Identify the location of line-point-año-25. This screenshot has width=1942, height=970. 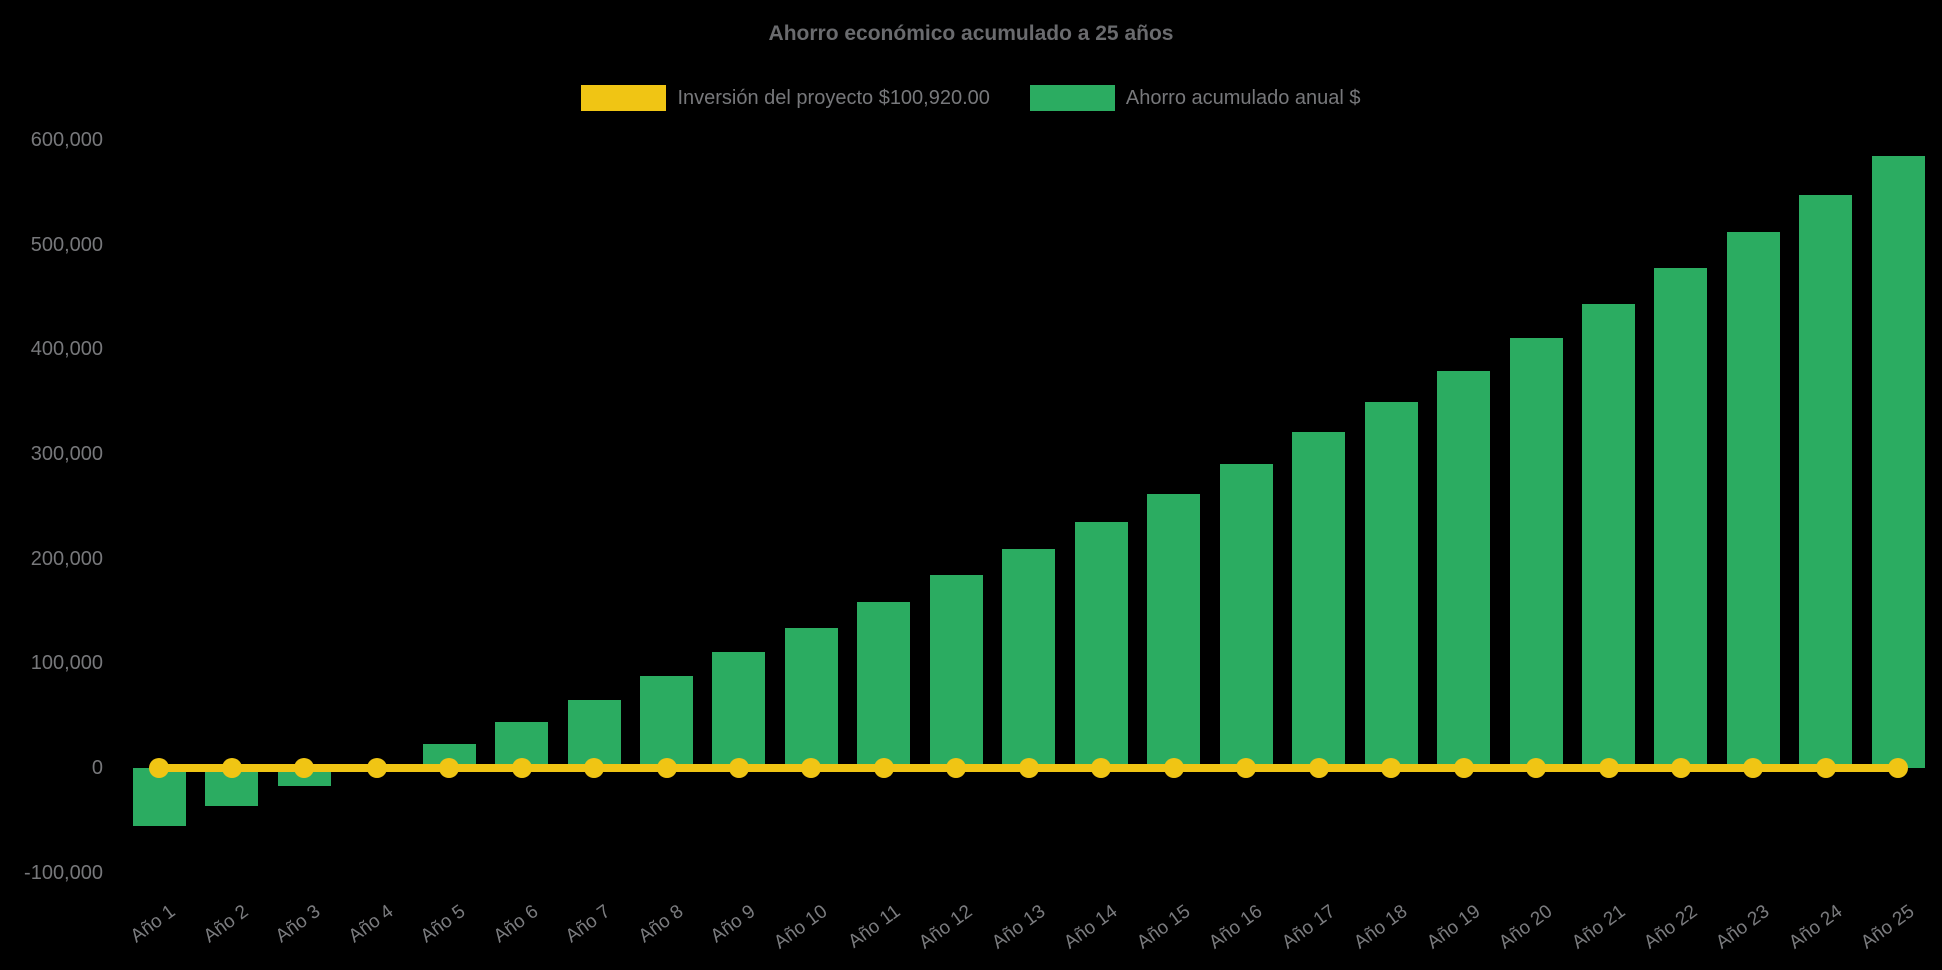
(1898, 768).